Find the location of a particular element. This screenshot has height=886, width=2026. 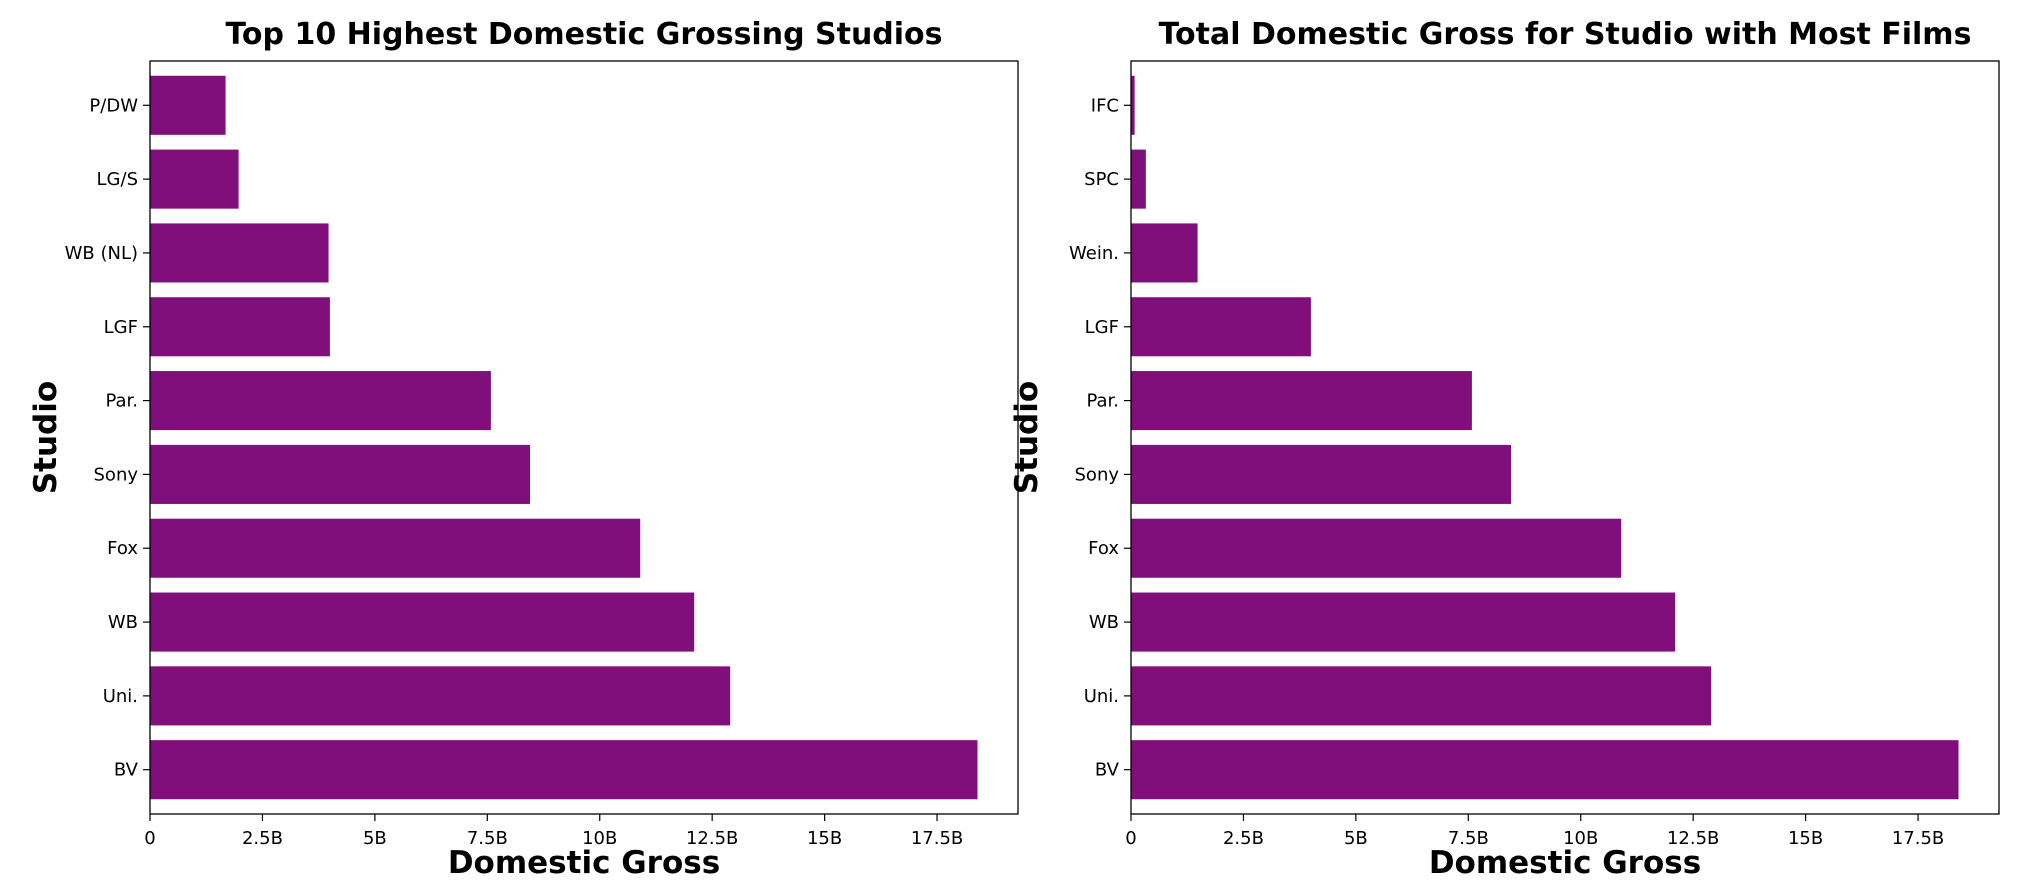

y-tick-label: SPC is located at coordinates (1101, 179).